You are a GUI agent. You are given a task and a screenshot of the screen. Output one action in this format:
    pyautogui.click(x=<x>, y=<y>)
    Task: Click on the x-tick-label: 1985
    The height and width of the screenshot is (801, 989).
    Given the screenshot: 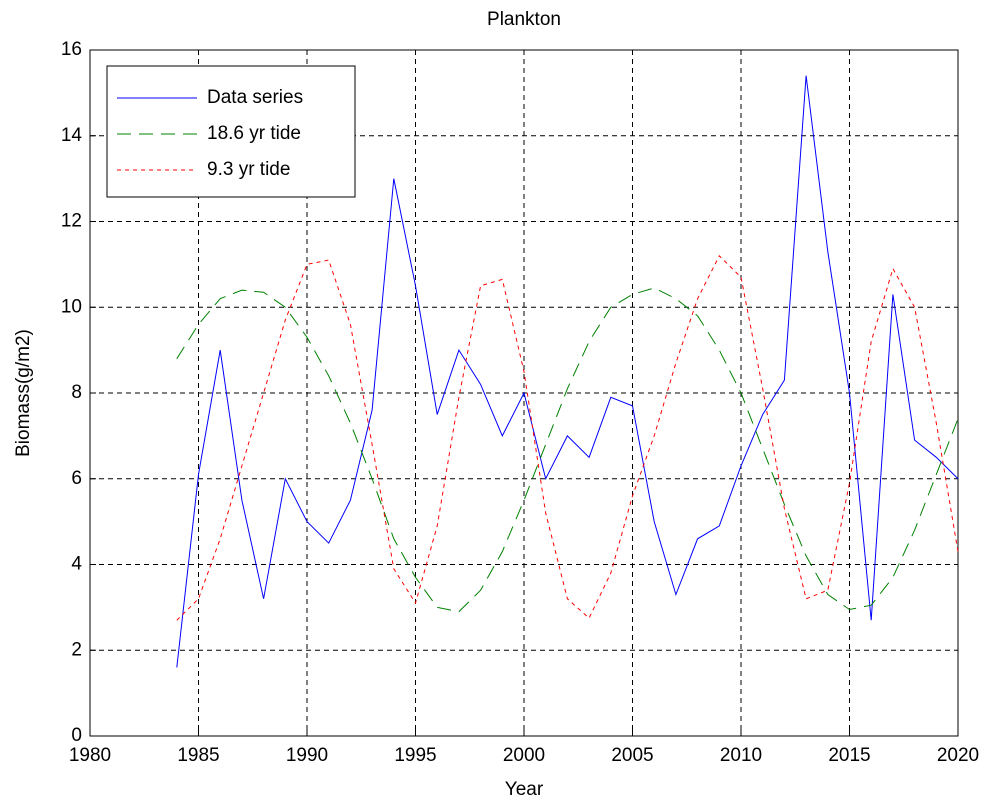 What is the action you would take?
    pyautogui.click(x=198, y=755)
    